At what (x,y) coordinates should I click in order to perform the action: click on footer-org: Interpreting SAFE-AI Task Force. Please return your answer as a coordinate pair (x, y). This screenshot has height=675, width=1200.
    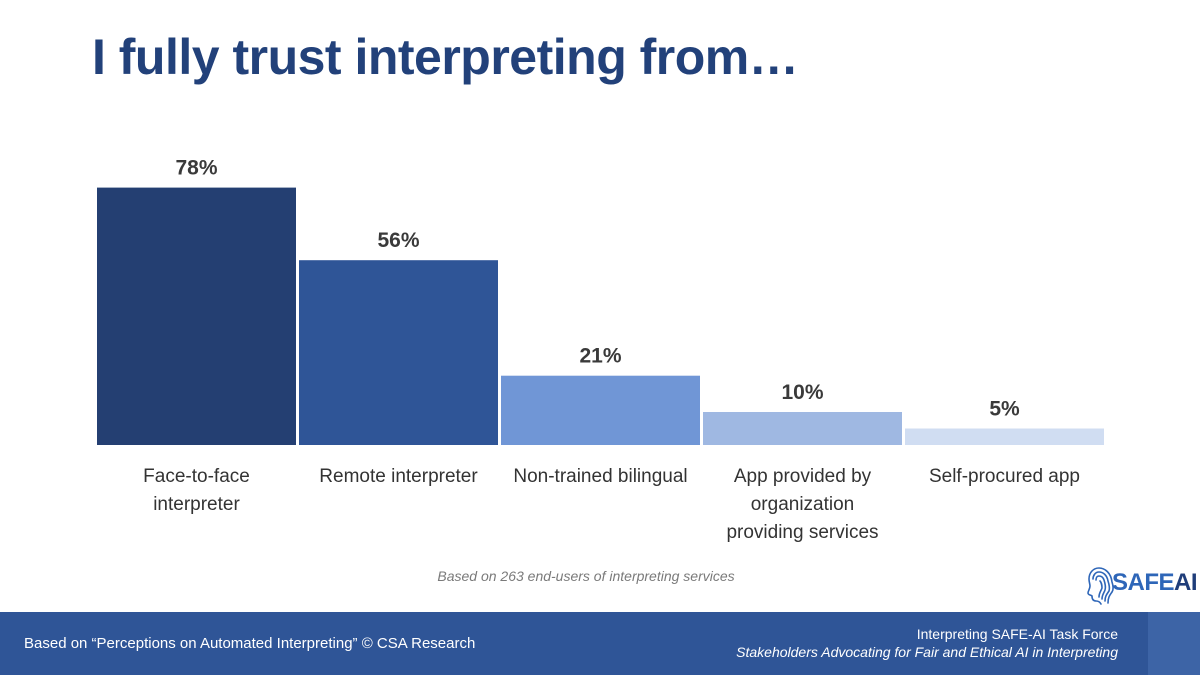
    Looking at the image, I should click on (1017, 634).